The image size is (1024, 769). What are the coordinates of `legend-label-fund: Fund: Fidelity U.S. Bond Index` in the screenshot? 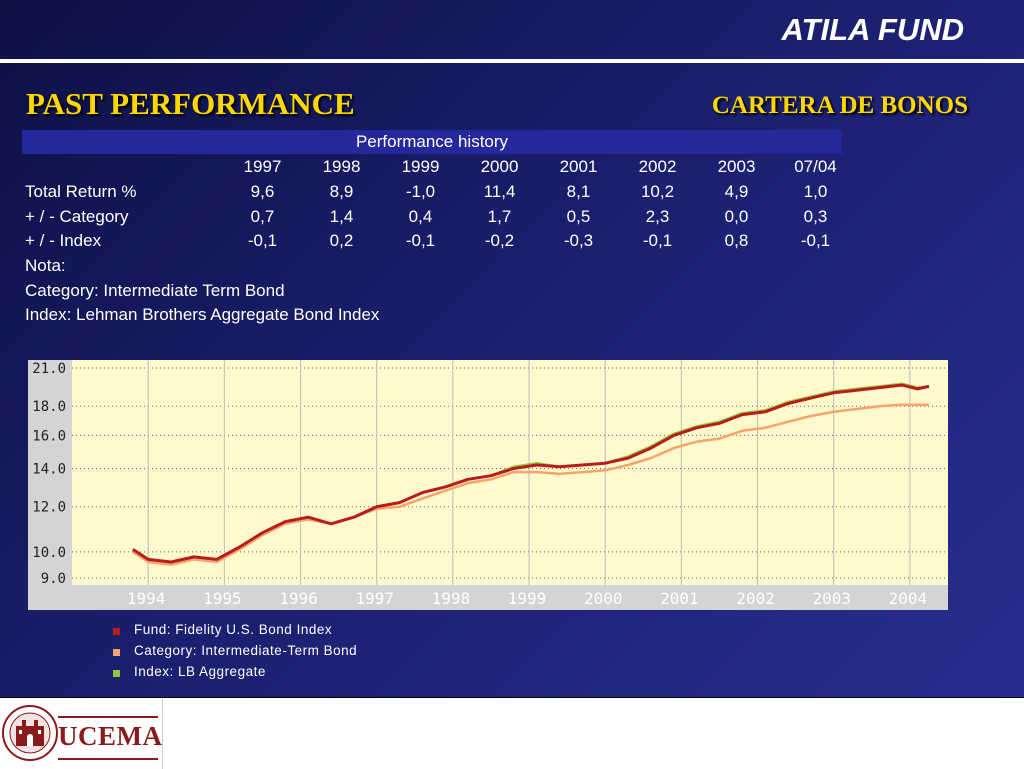 It's located at (233, 629).